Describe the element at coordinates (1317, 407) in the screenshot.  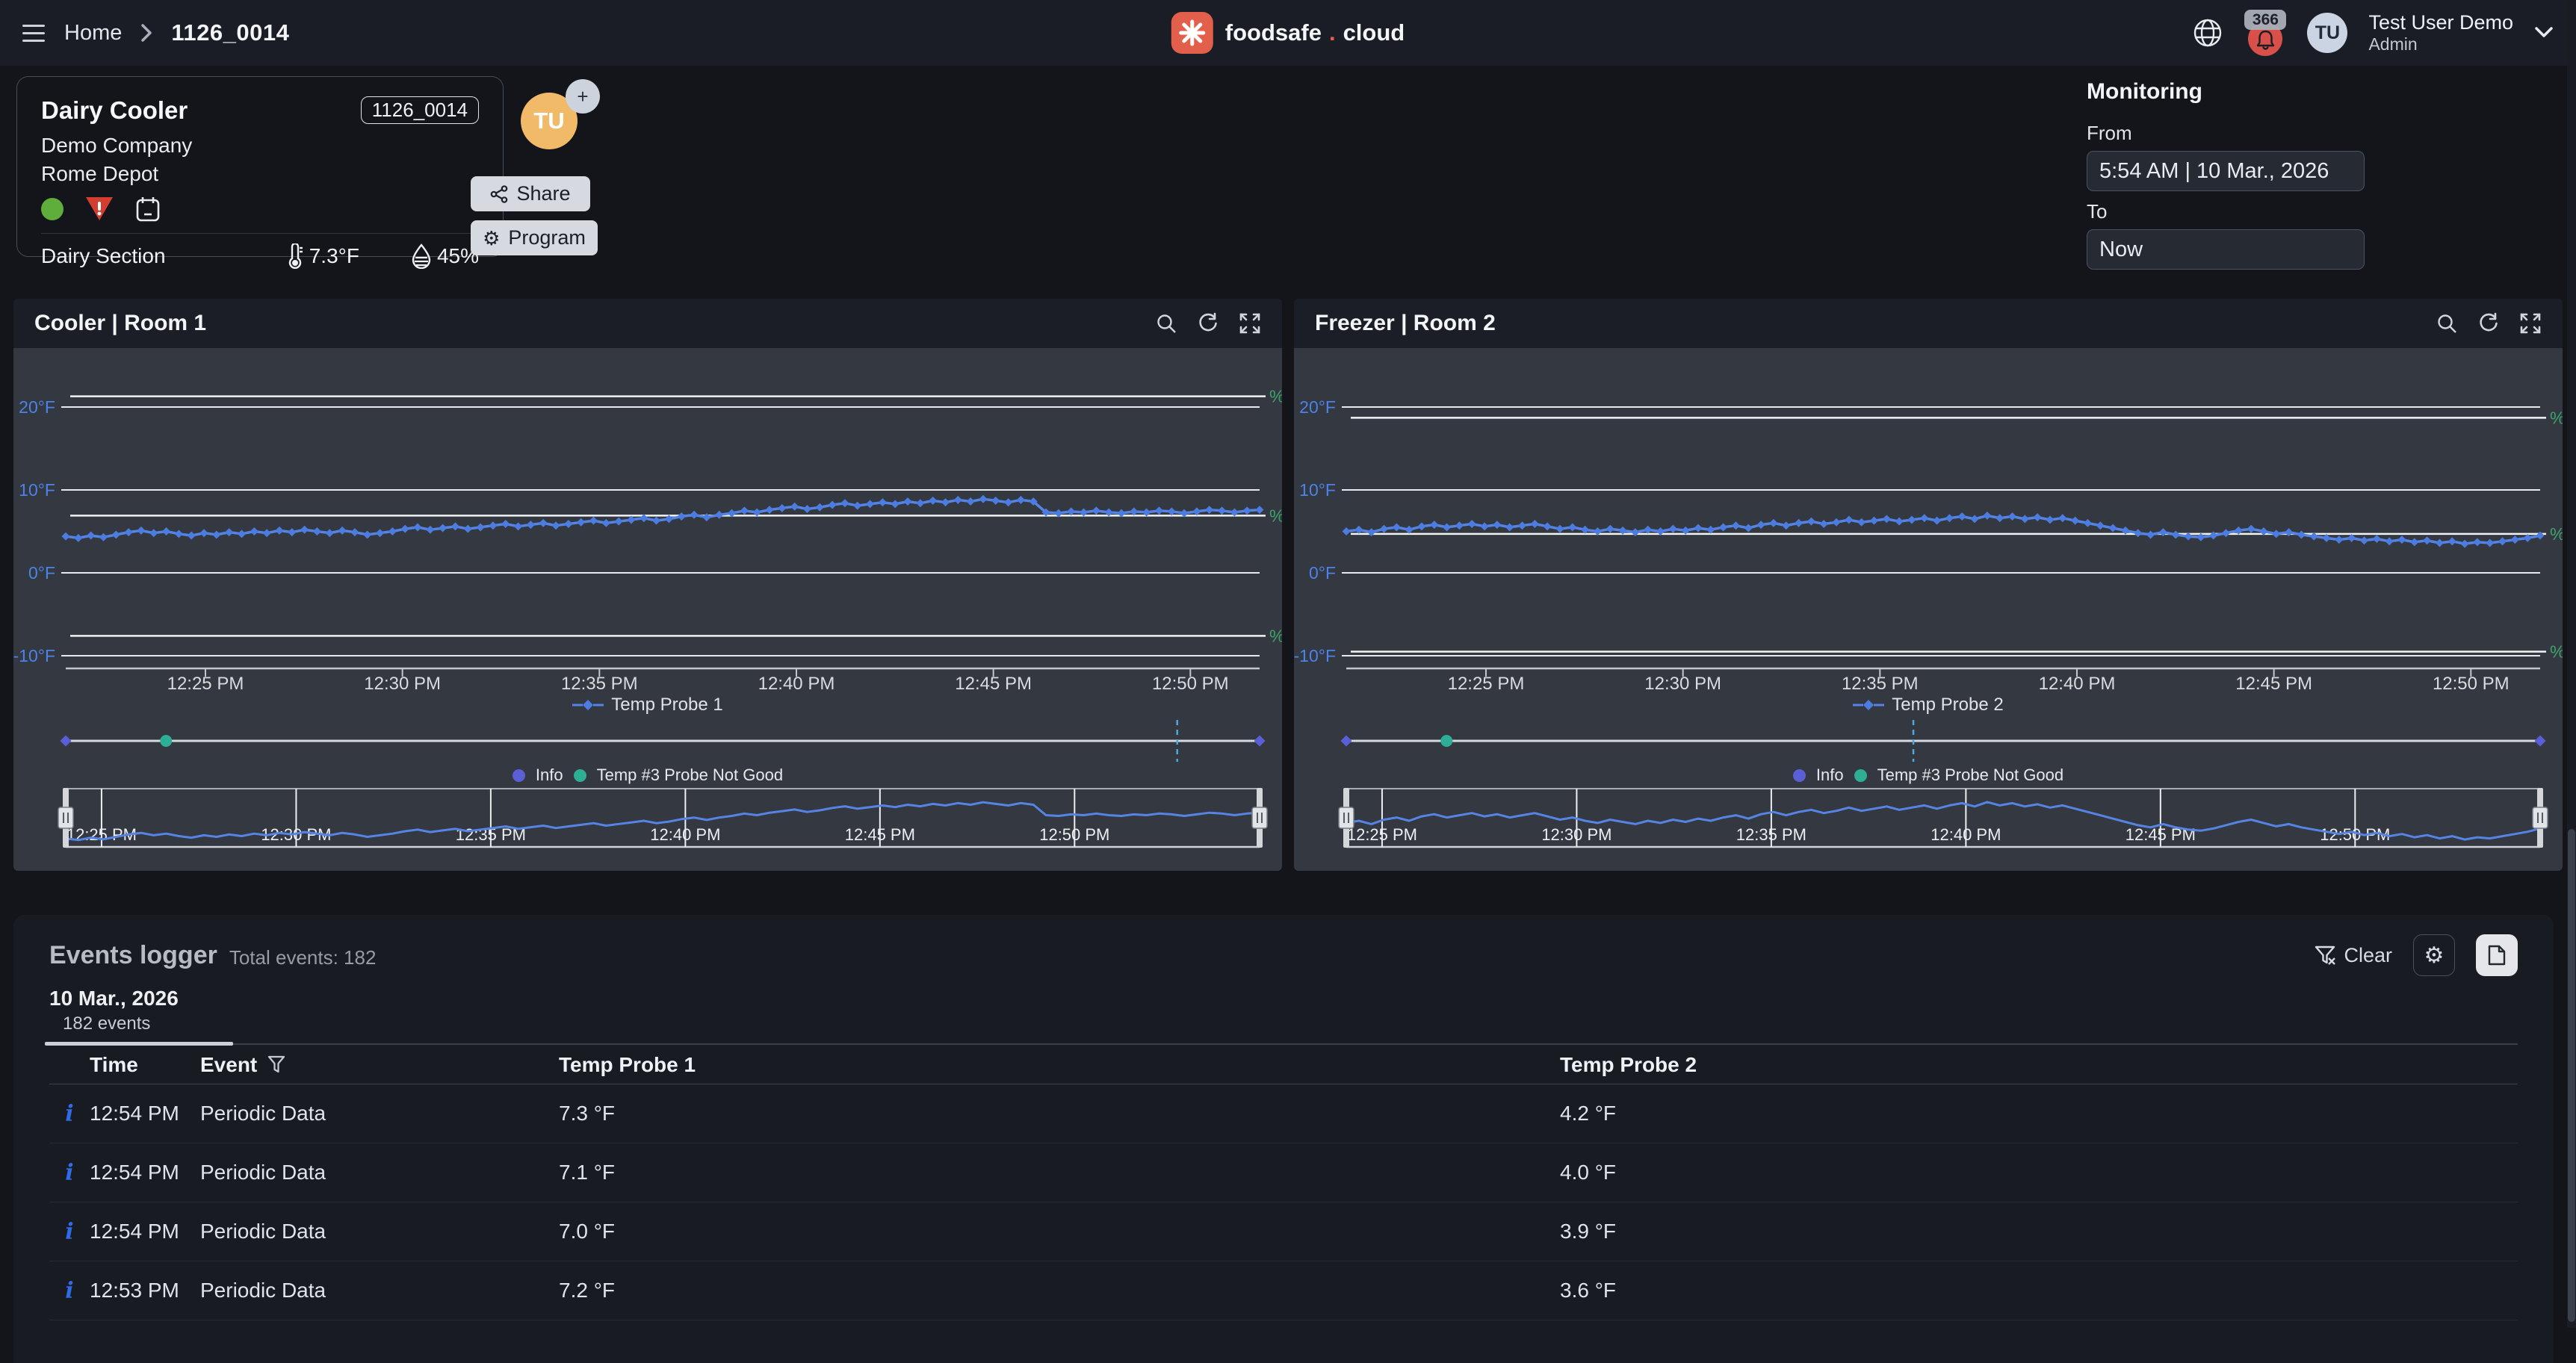
I see `svg-text: 20°F` at that location.